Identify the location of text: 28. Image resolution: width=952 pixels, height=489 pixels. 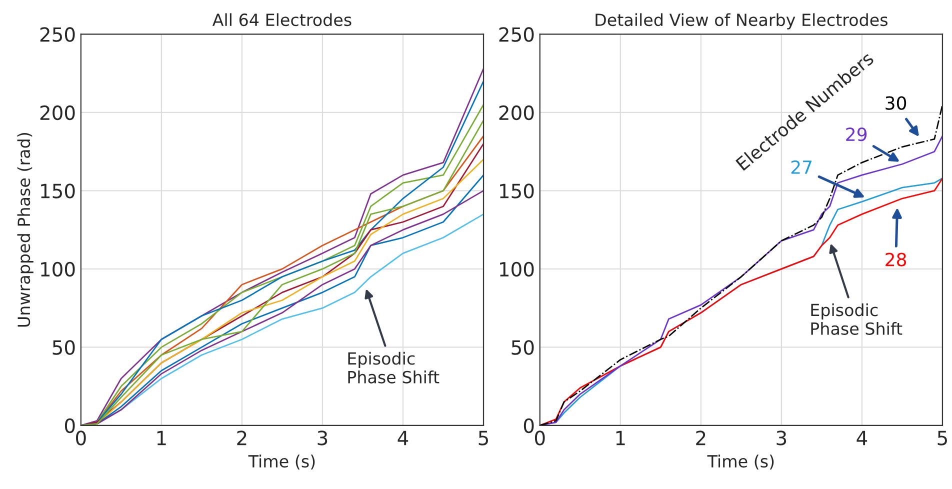
(896, 259).